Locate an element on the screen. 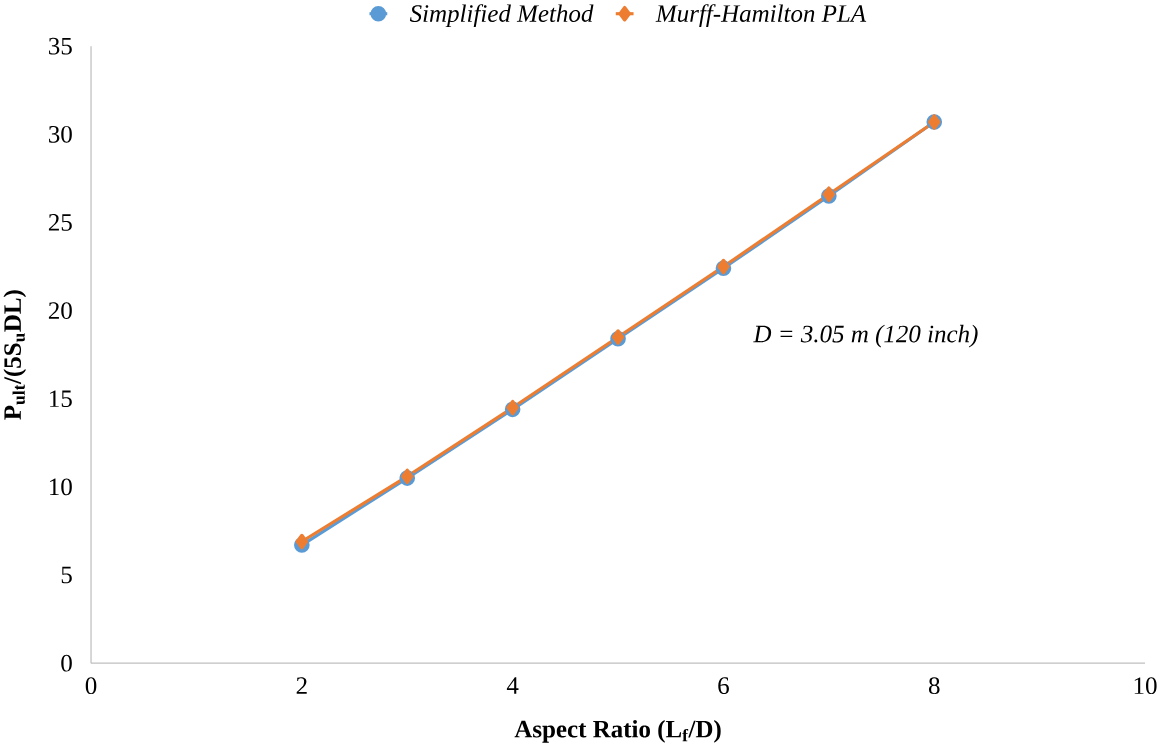 This screenshot has height=746, width=1161. x-axis-title: Aspect Ratio (L$_{f}$/D) is located at coordinates (617, 731).